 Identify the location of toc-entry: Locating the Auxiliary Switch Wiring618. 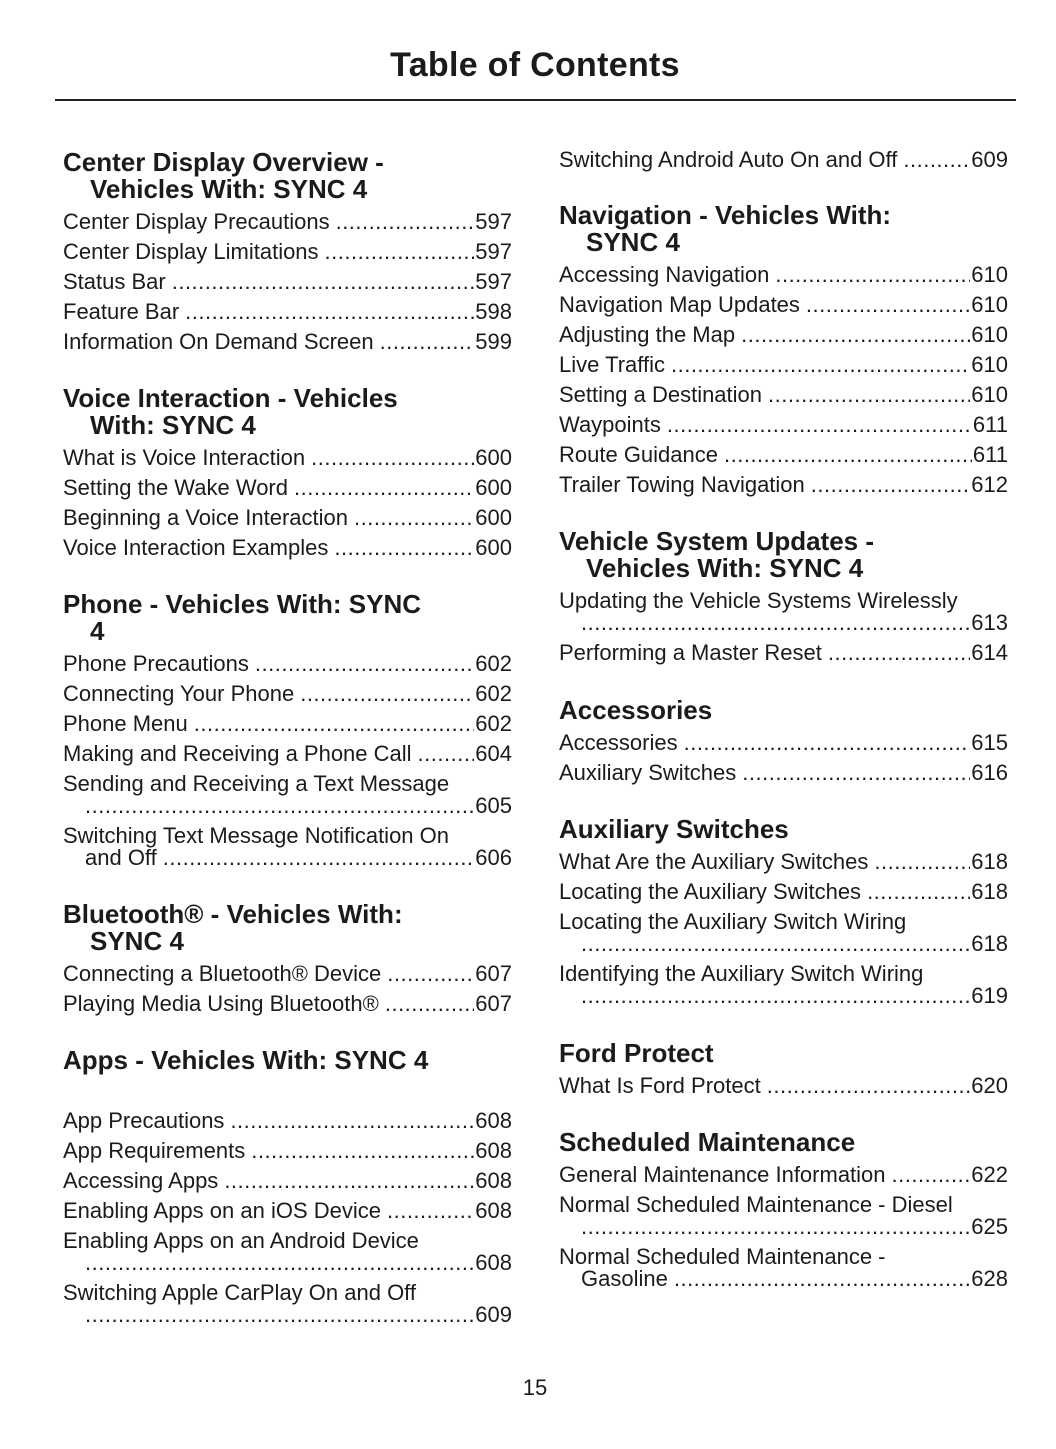
(783, 933).